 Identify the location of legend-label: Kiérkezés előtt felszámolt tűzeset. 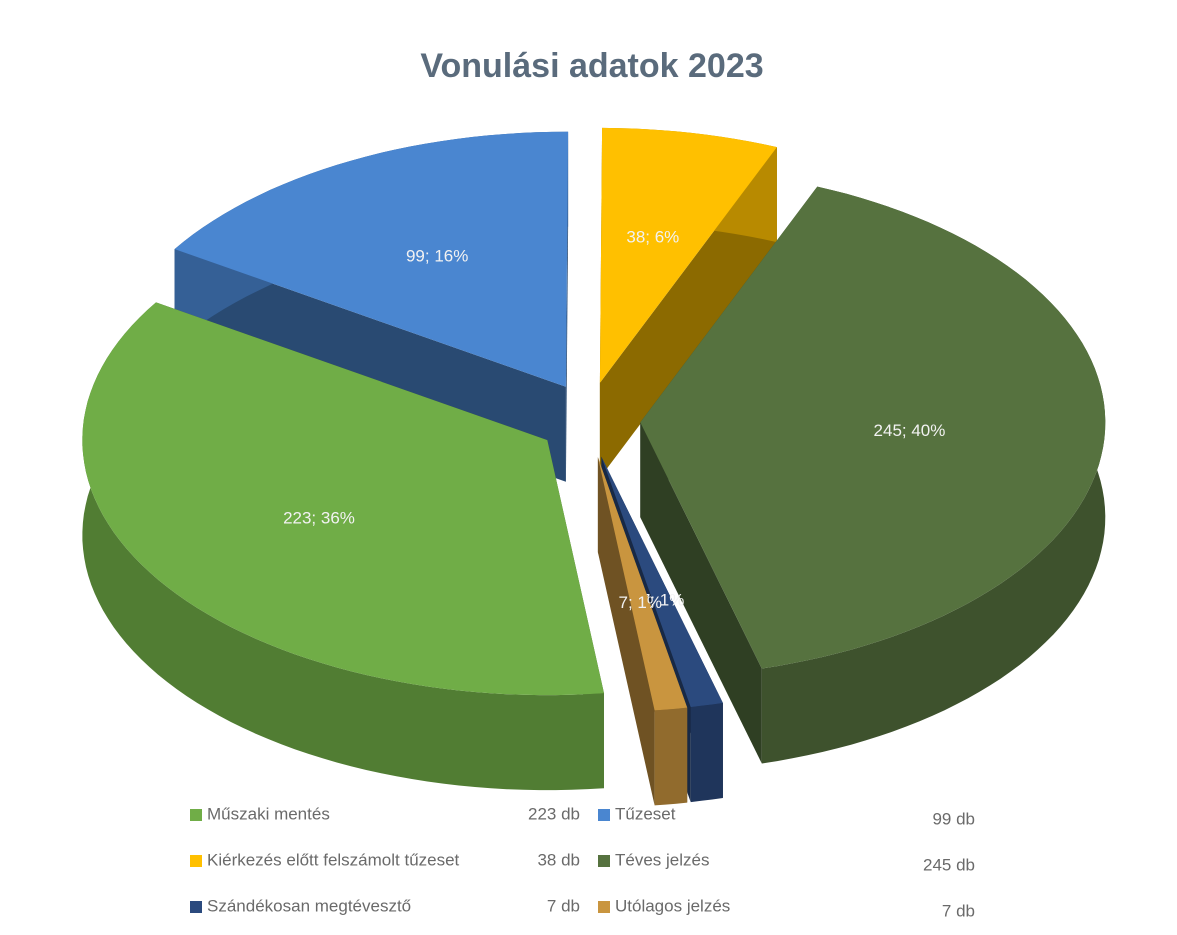
(333, 859).